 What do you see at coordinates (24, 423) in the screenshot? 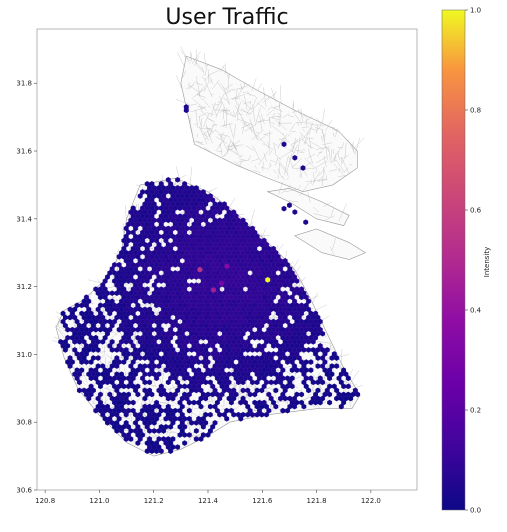
I see `y-tick-label: 30.8` at bounding box center [24, 423].